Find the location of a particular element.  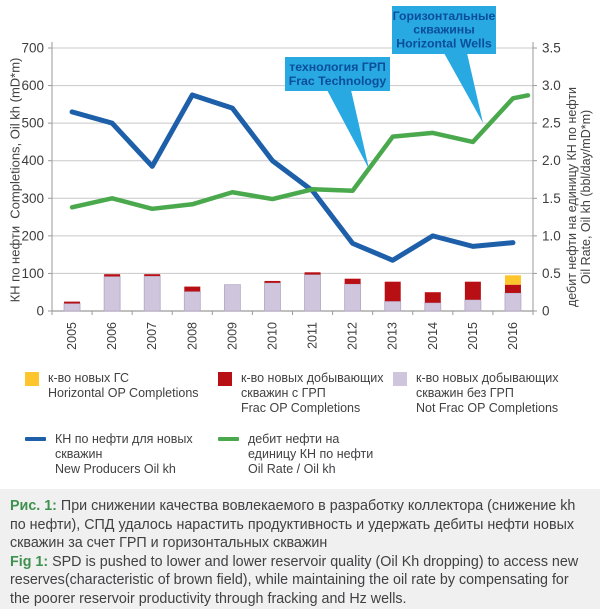

left-tick-label-100: 100 is located at coordinates (32, 273).